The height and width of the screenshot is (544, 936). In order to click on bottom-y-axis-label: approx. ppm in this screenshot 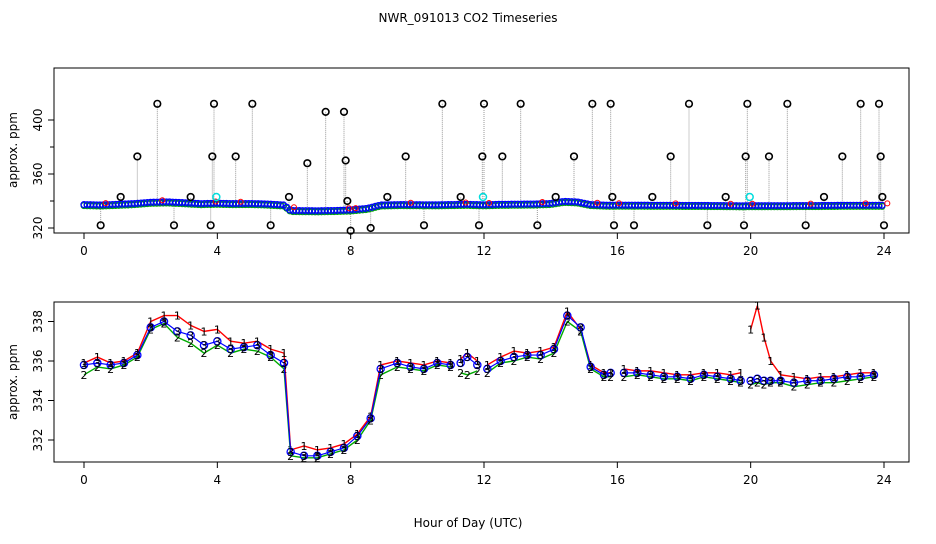, I will do `click(13, 382)`.